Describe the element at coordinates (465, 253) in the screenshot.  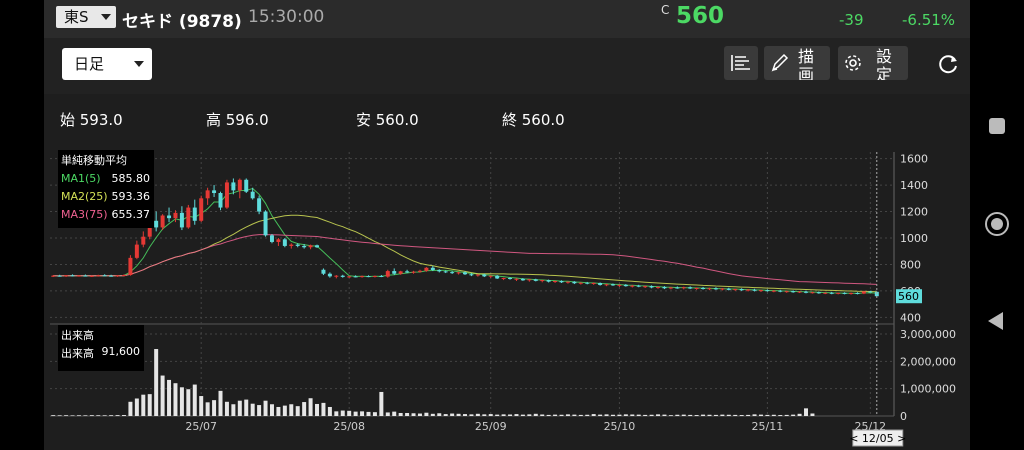
I see `ma2-line` at that location.